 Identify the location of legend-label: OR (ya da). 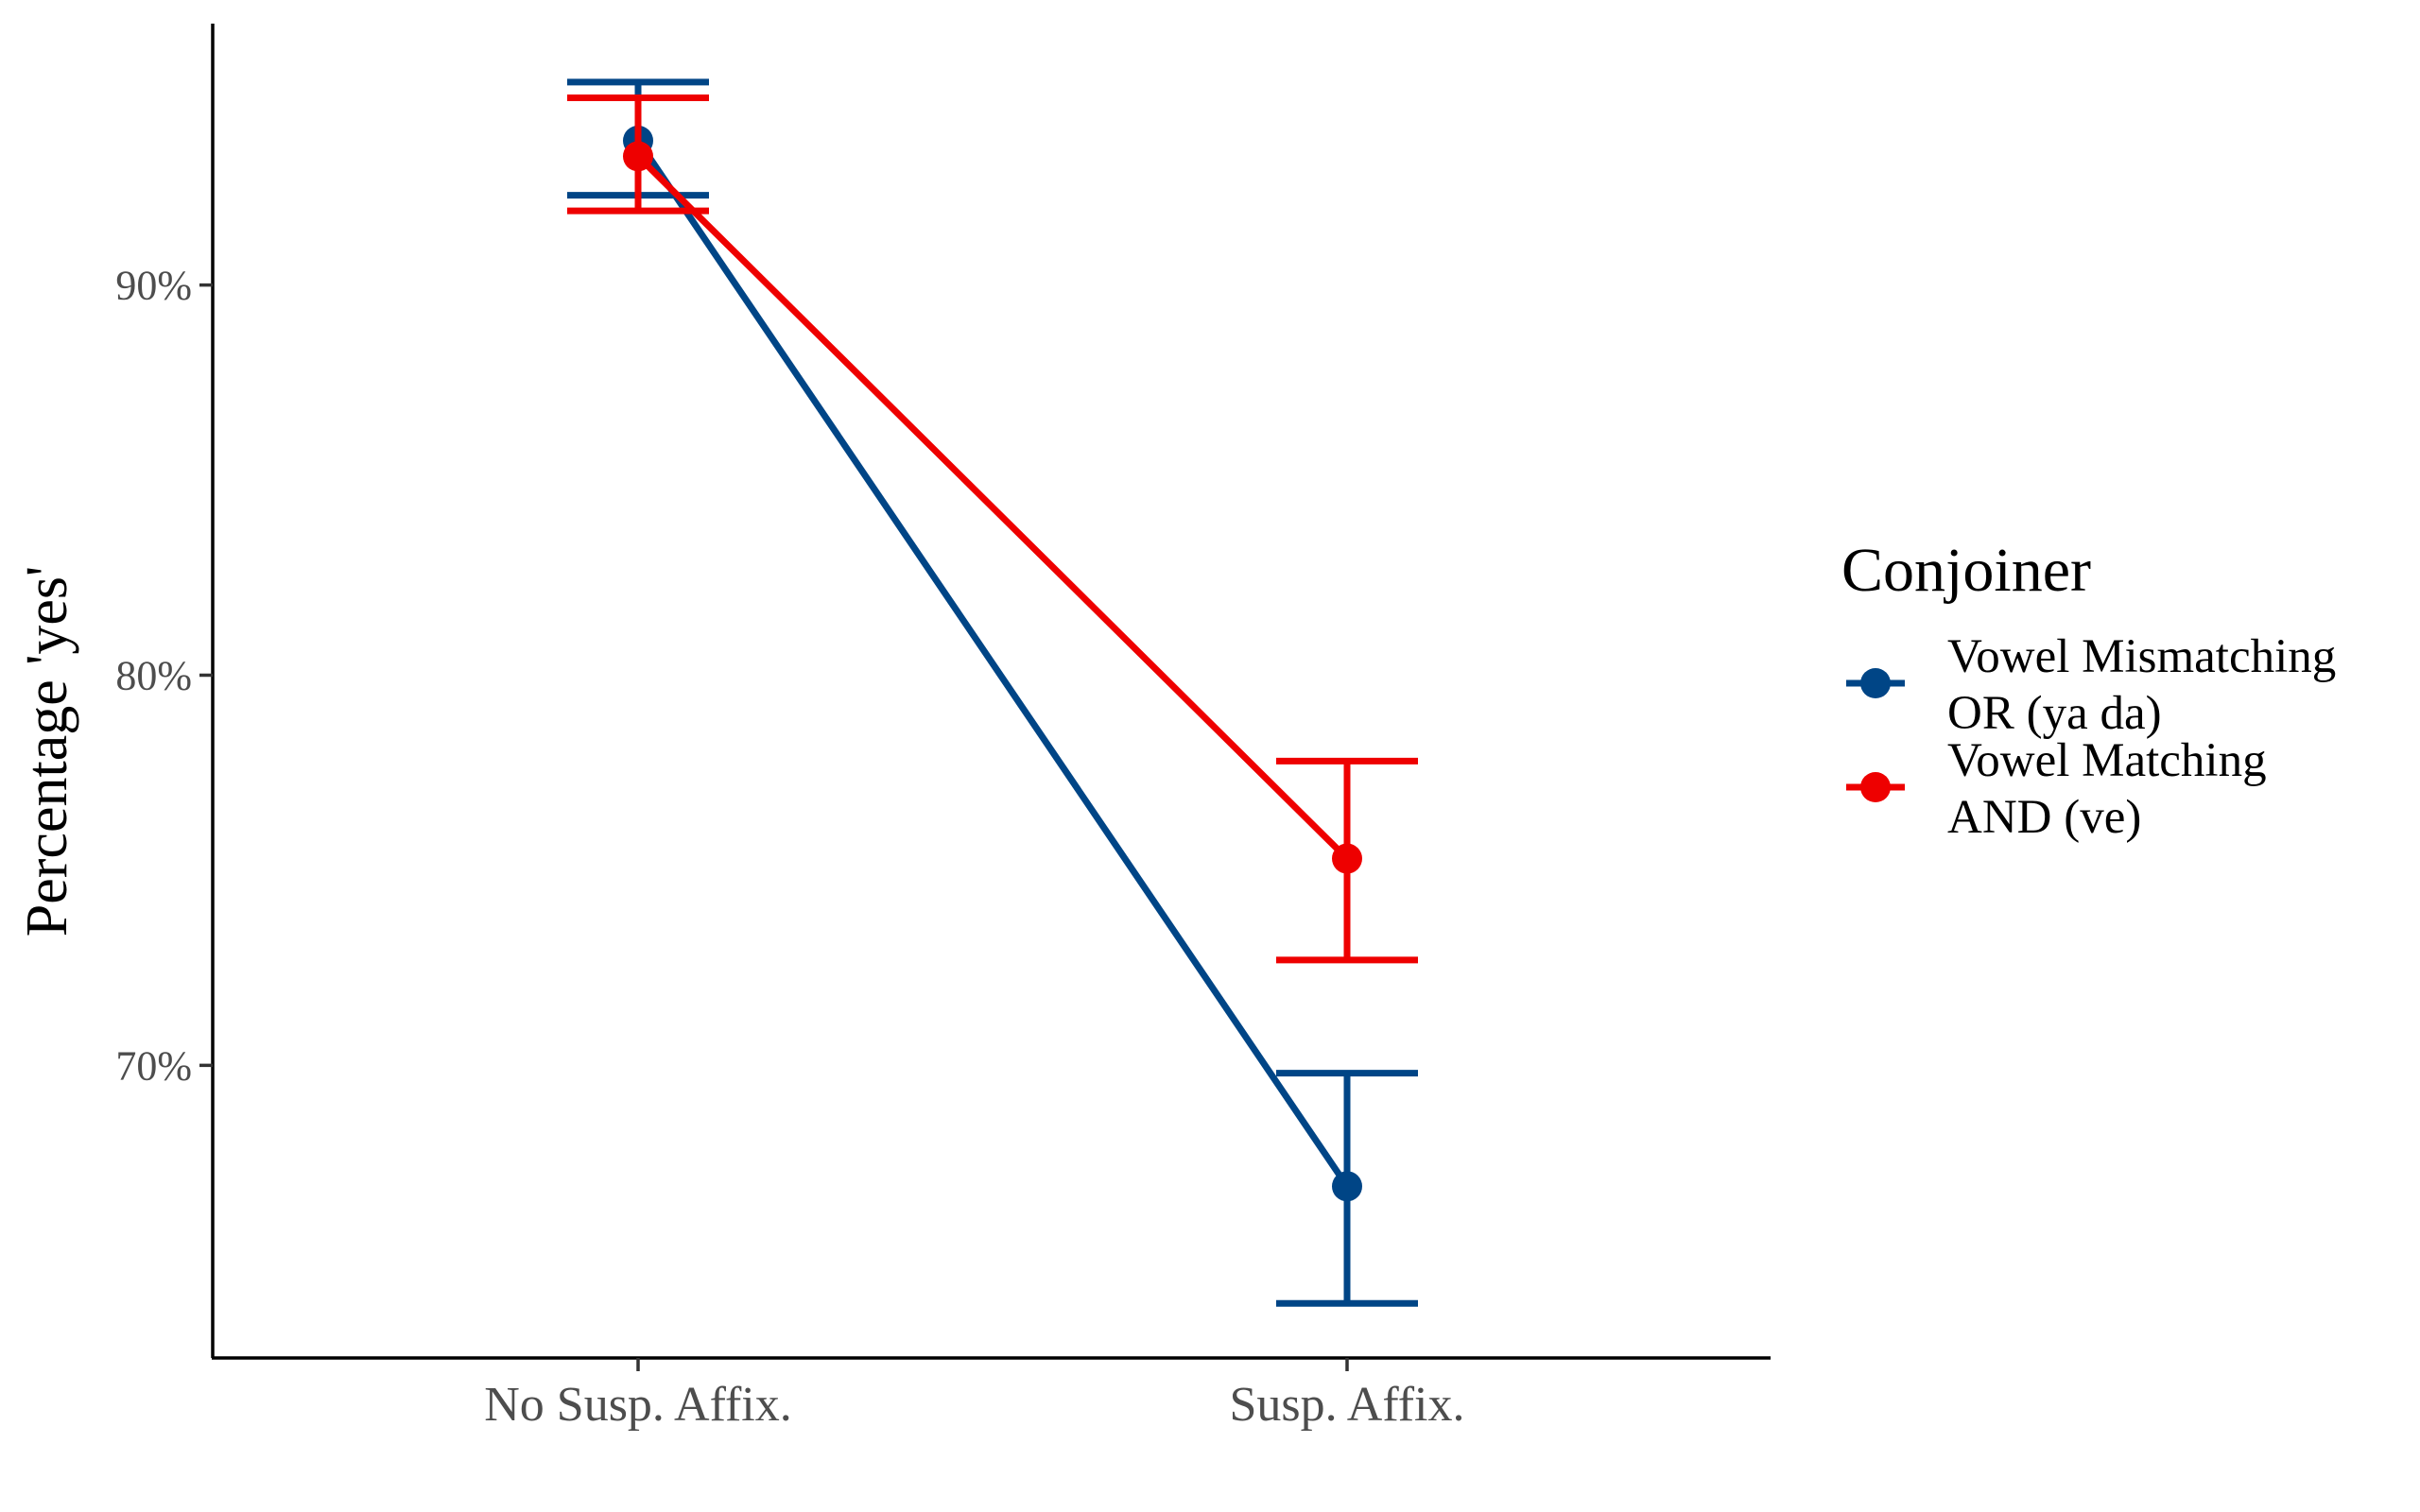
(2054, 713).